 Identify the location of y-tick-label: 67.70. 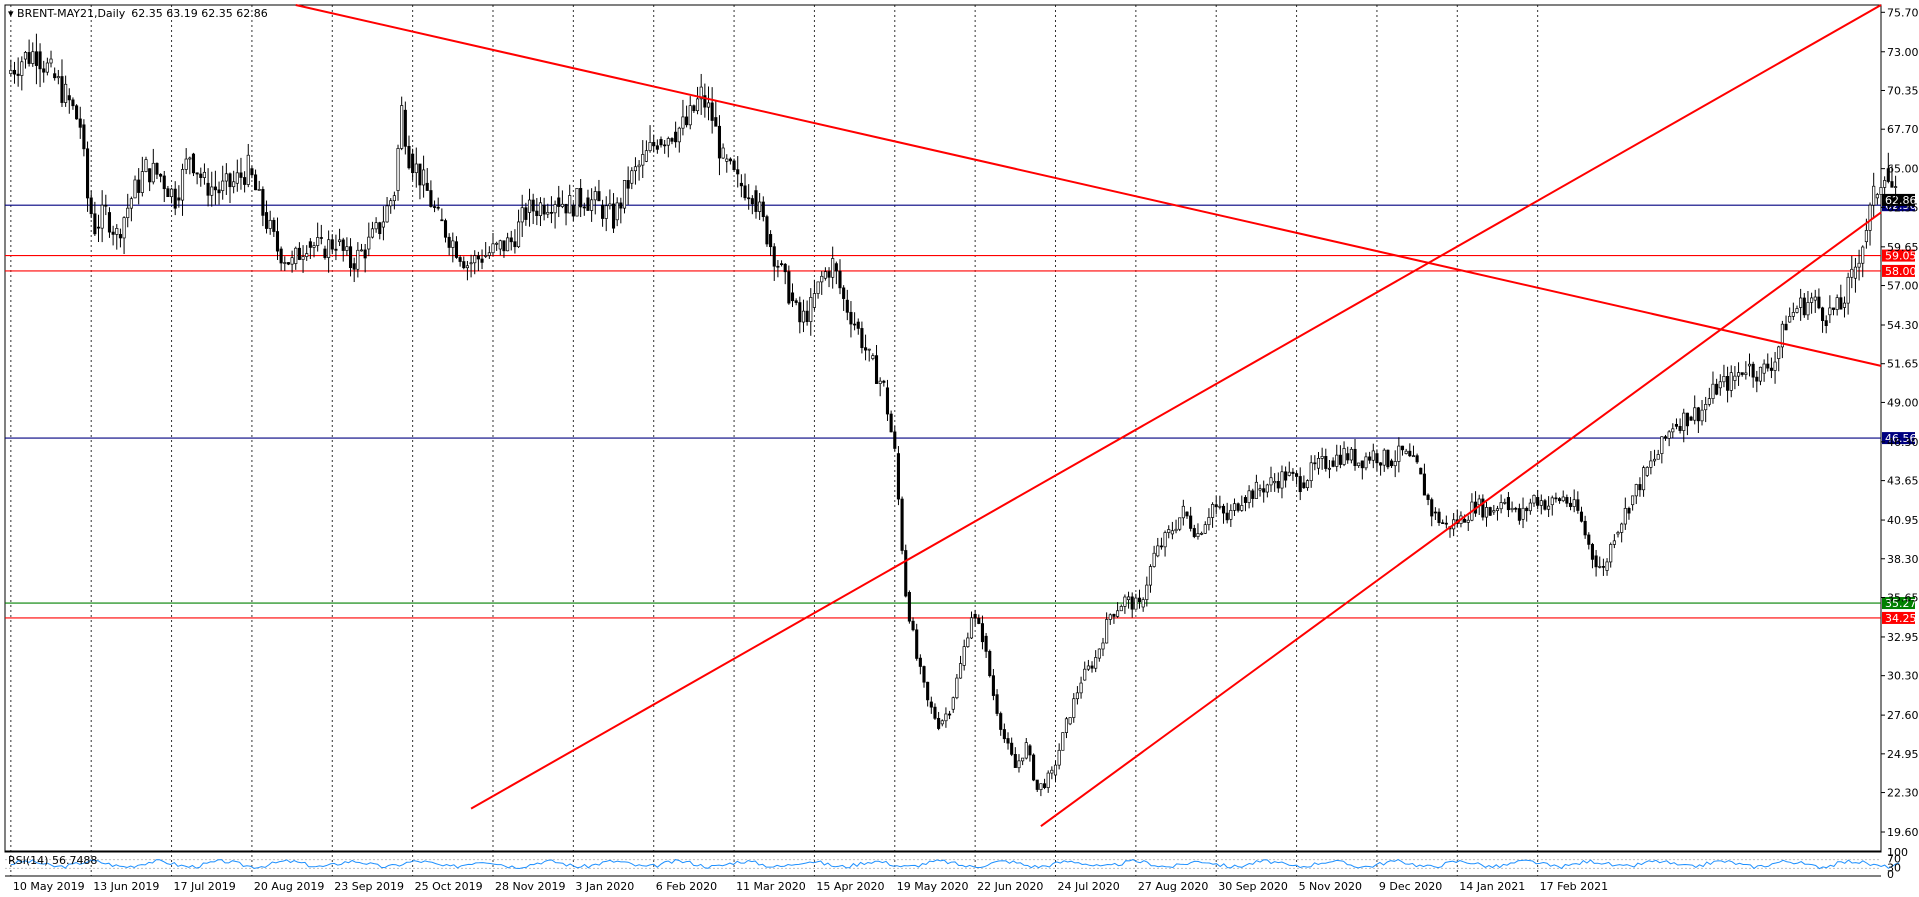
(1903, 129).